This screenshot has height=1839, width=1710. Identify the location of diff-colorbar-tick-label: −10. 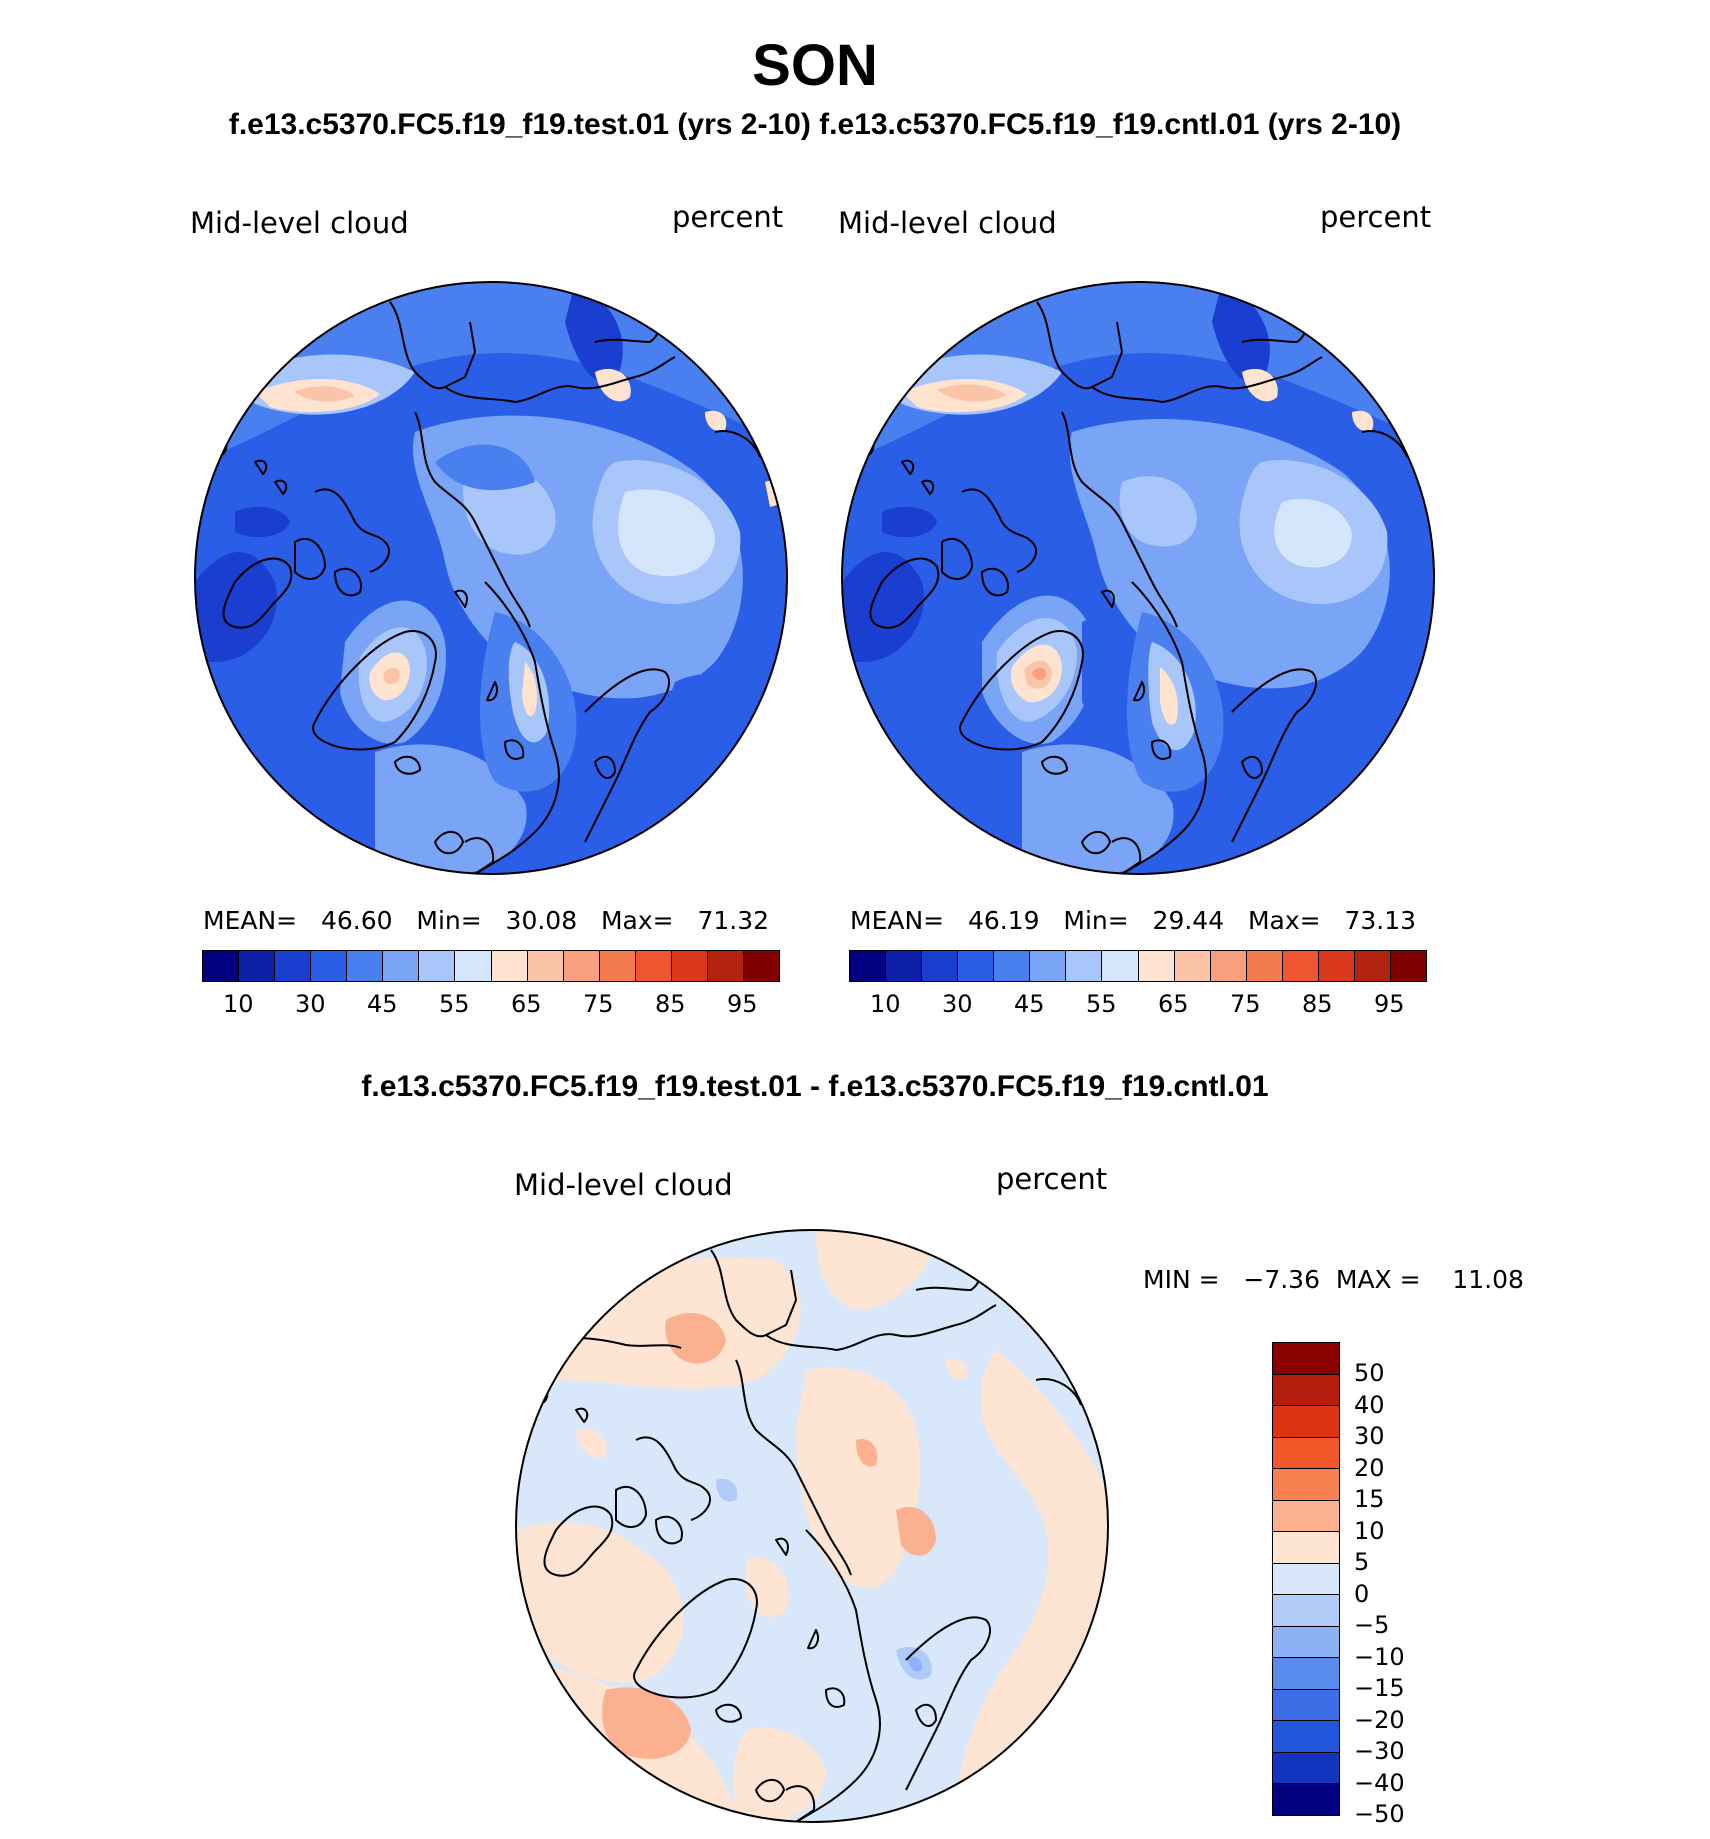
(1379, 1656).